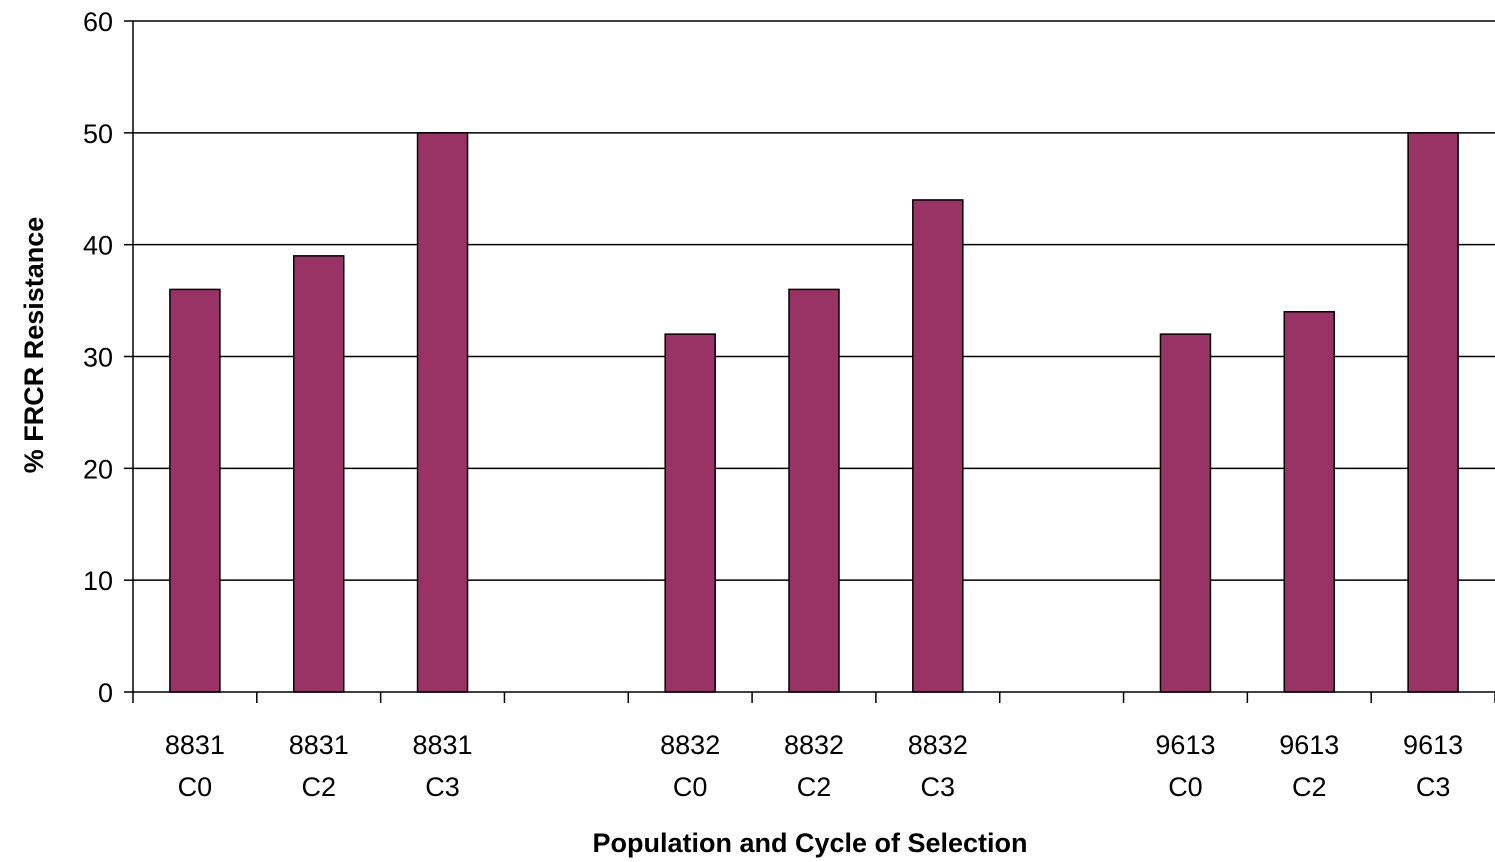 The width and height of the screenshot is (1495, 862). I want to click on y-tick-label: 0, so click(105, 693).